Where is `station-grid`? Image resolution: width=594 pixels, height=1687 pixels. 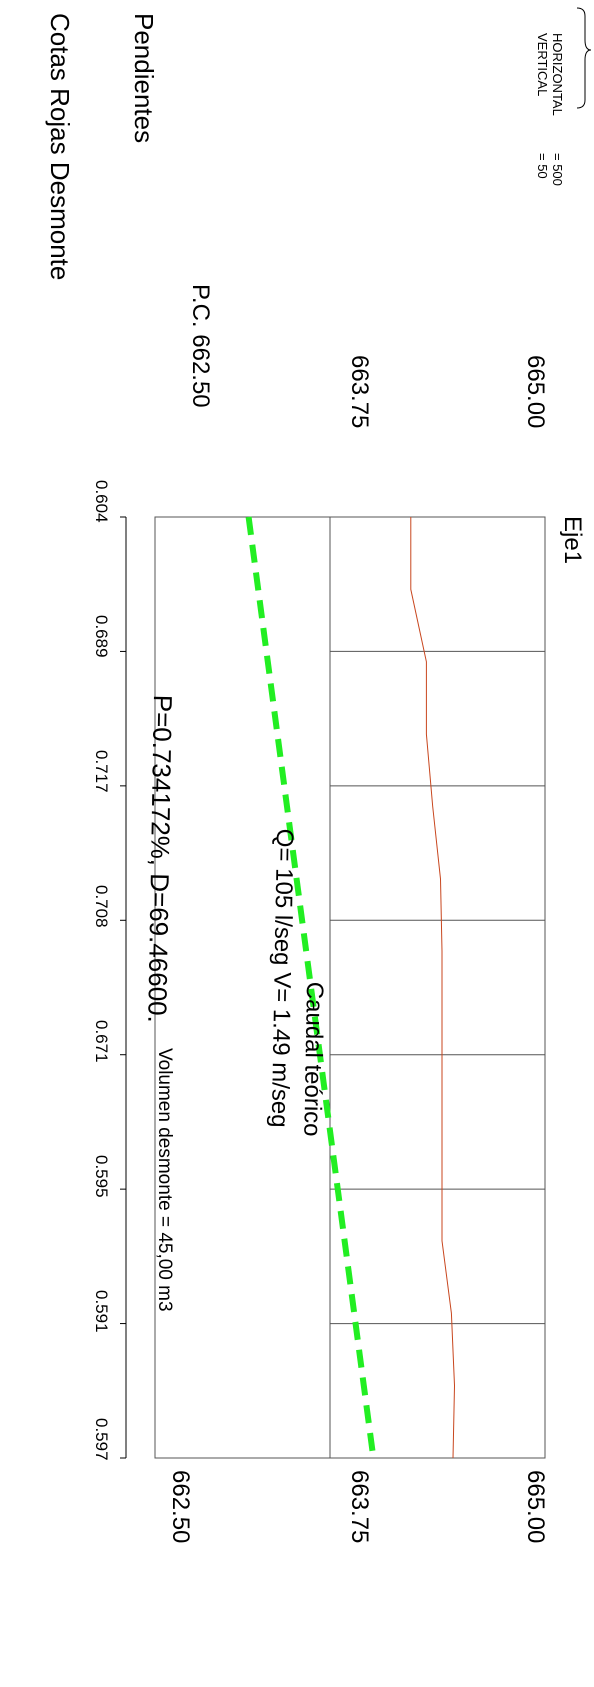
station-grid is located at coordinates (437, 987).